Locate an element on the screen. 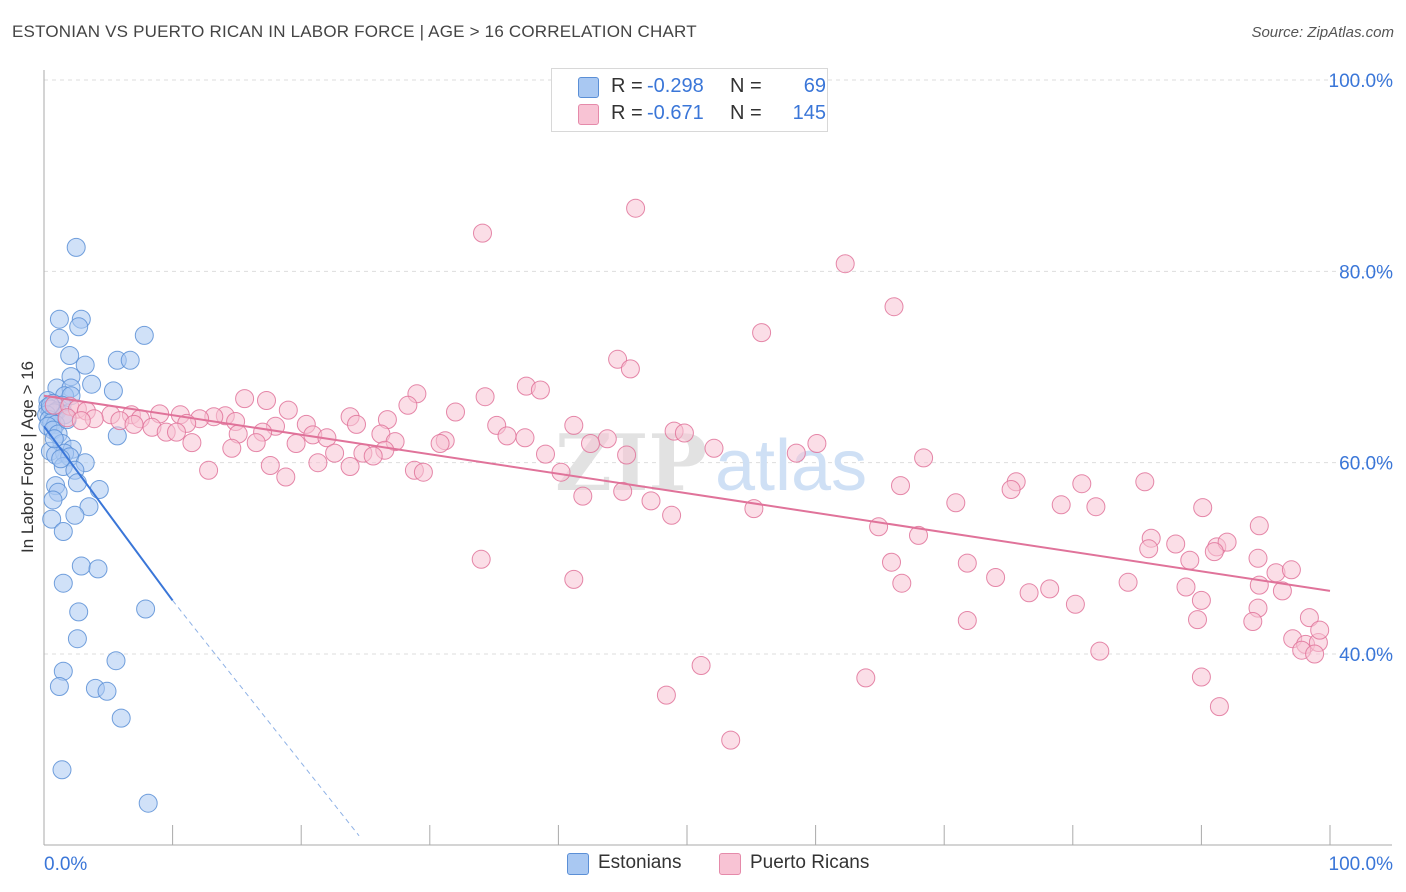 This screenshot has width=1406, height=892. y-tick-label: 60.0% is located at coordinates (1366, 464).